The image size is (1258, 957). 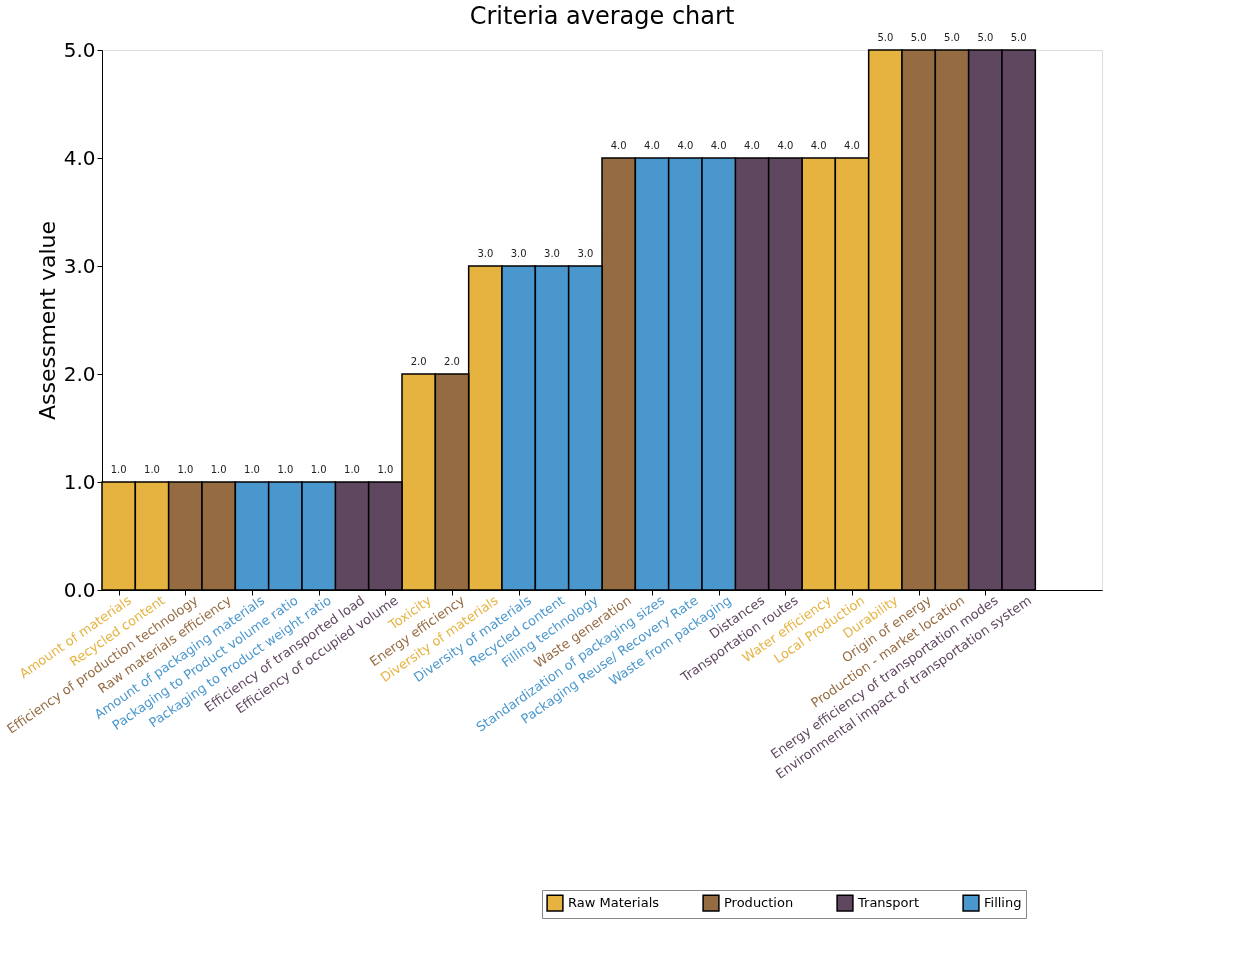 I want to click on y-tick-label: 1.0, so click(x=79, y=481).